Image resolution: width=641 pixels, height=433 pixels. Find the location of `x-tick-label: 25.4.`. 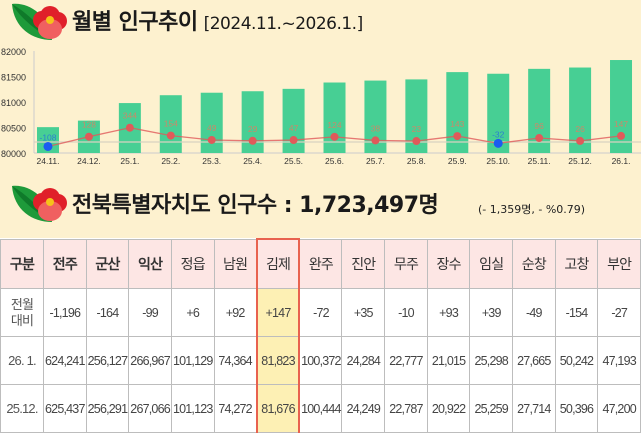

x-tick-label: 25.4. is located at coordinates (252, 161).